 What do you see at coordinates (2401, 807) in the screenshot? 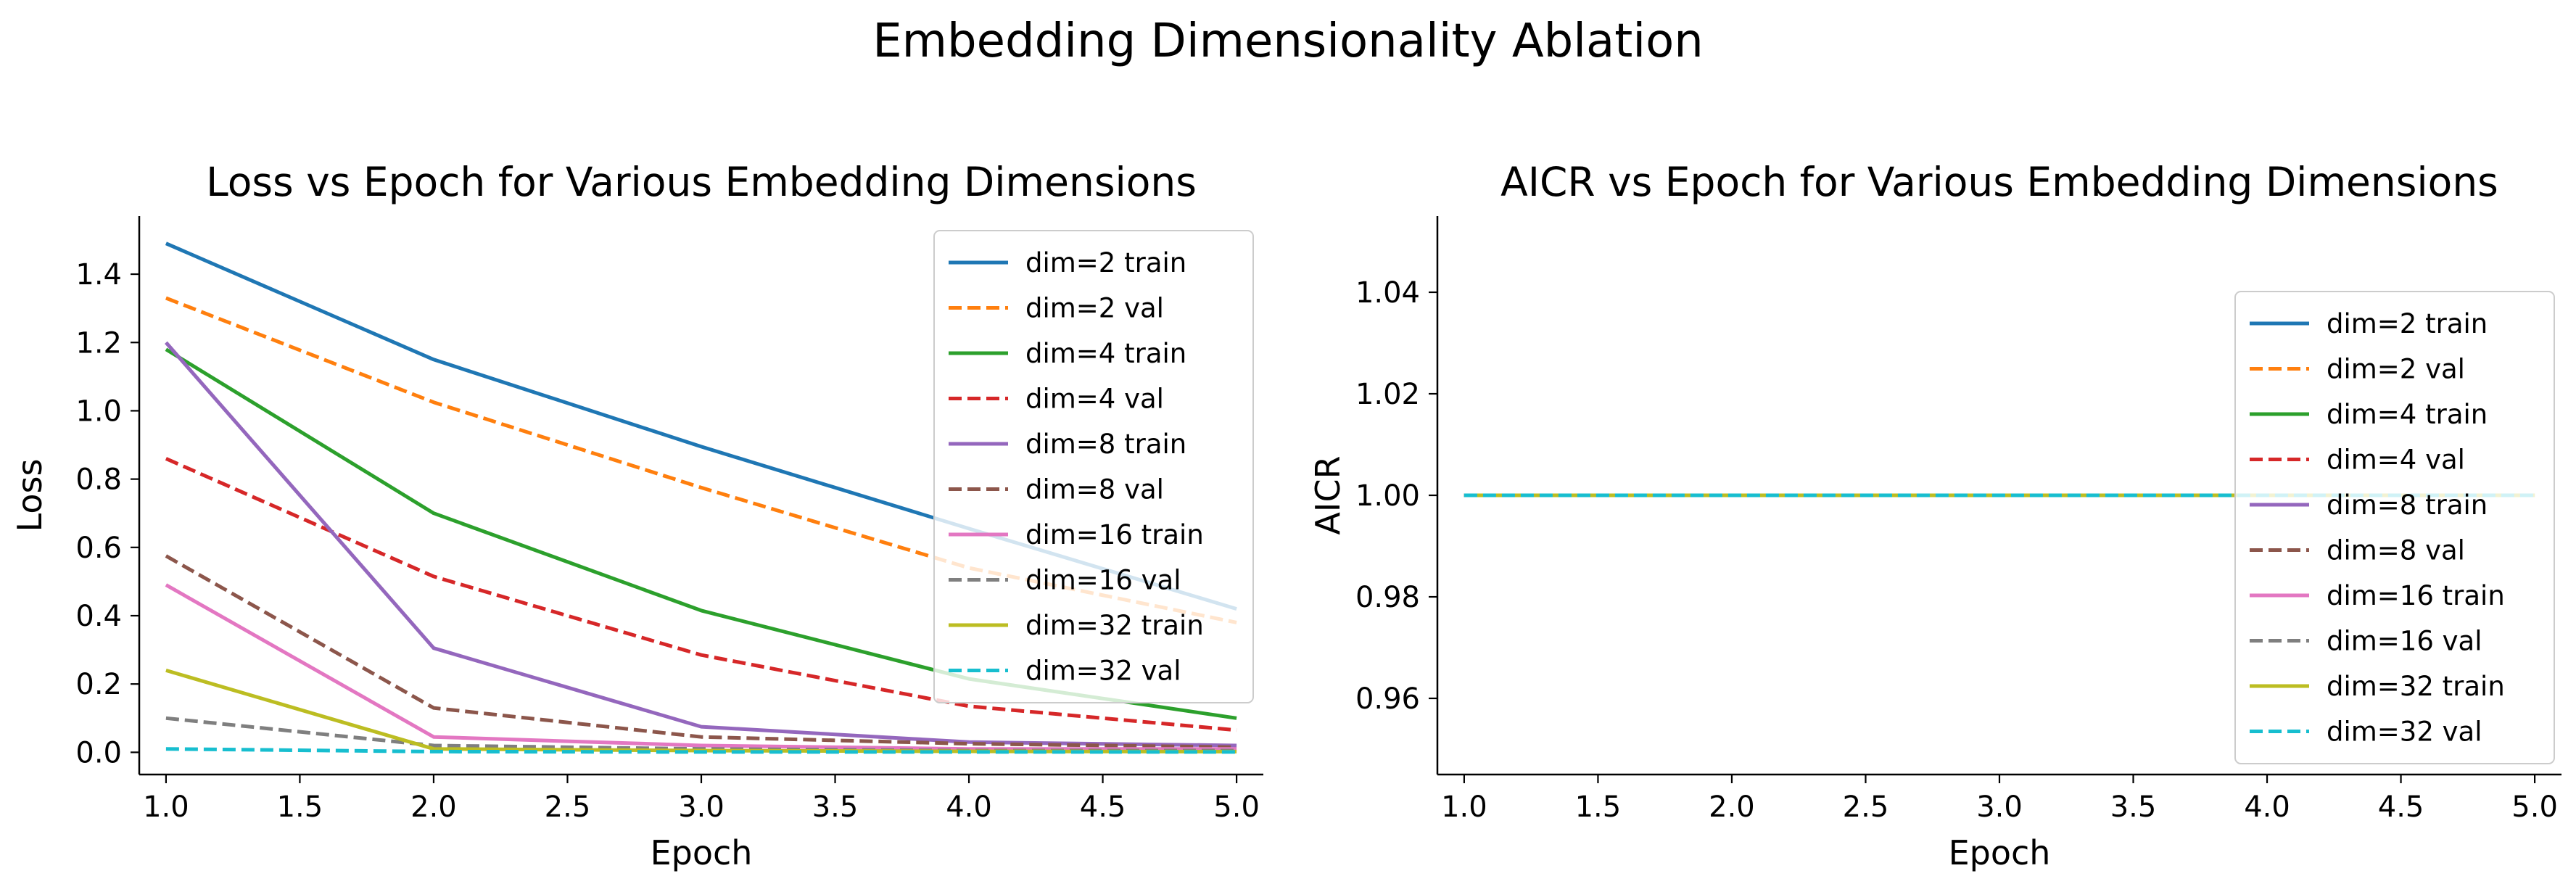
I see `aicr-x-tick-label: 4.5` at bounding box center [2401, 807].